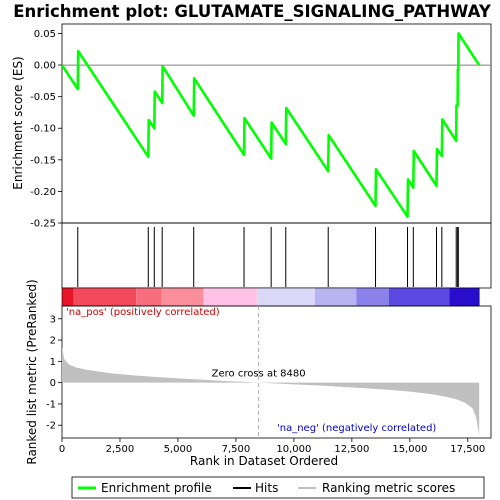 The height and width of the screenshot is (500, 500). What do you see at coordinates (53, 383) in the screenshot?
I see `metric-y-tick-label: 0` at bounding box center [53, 383].